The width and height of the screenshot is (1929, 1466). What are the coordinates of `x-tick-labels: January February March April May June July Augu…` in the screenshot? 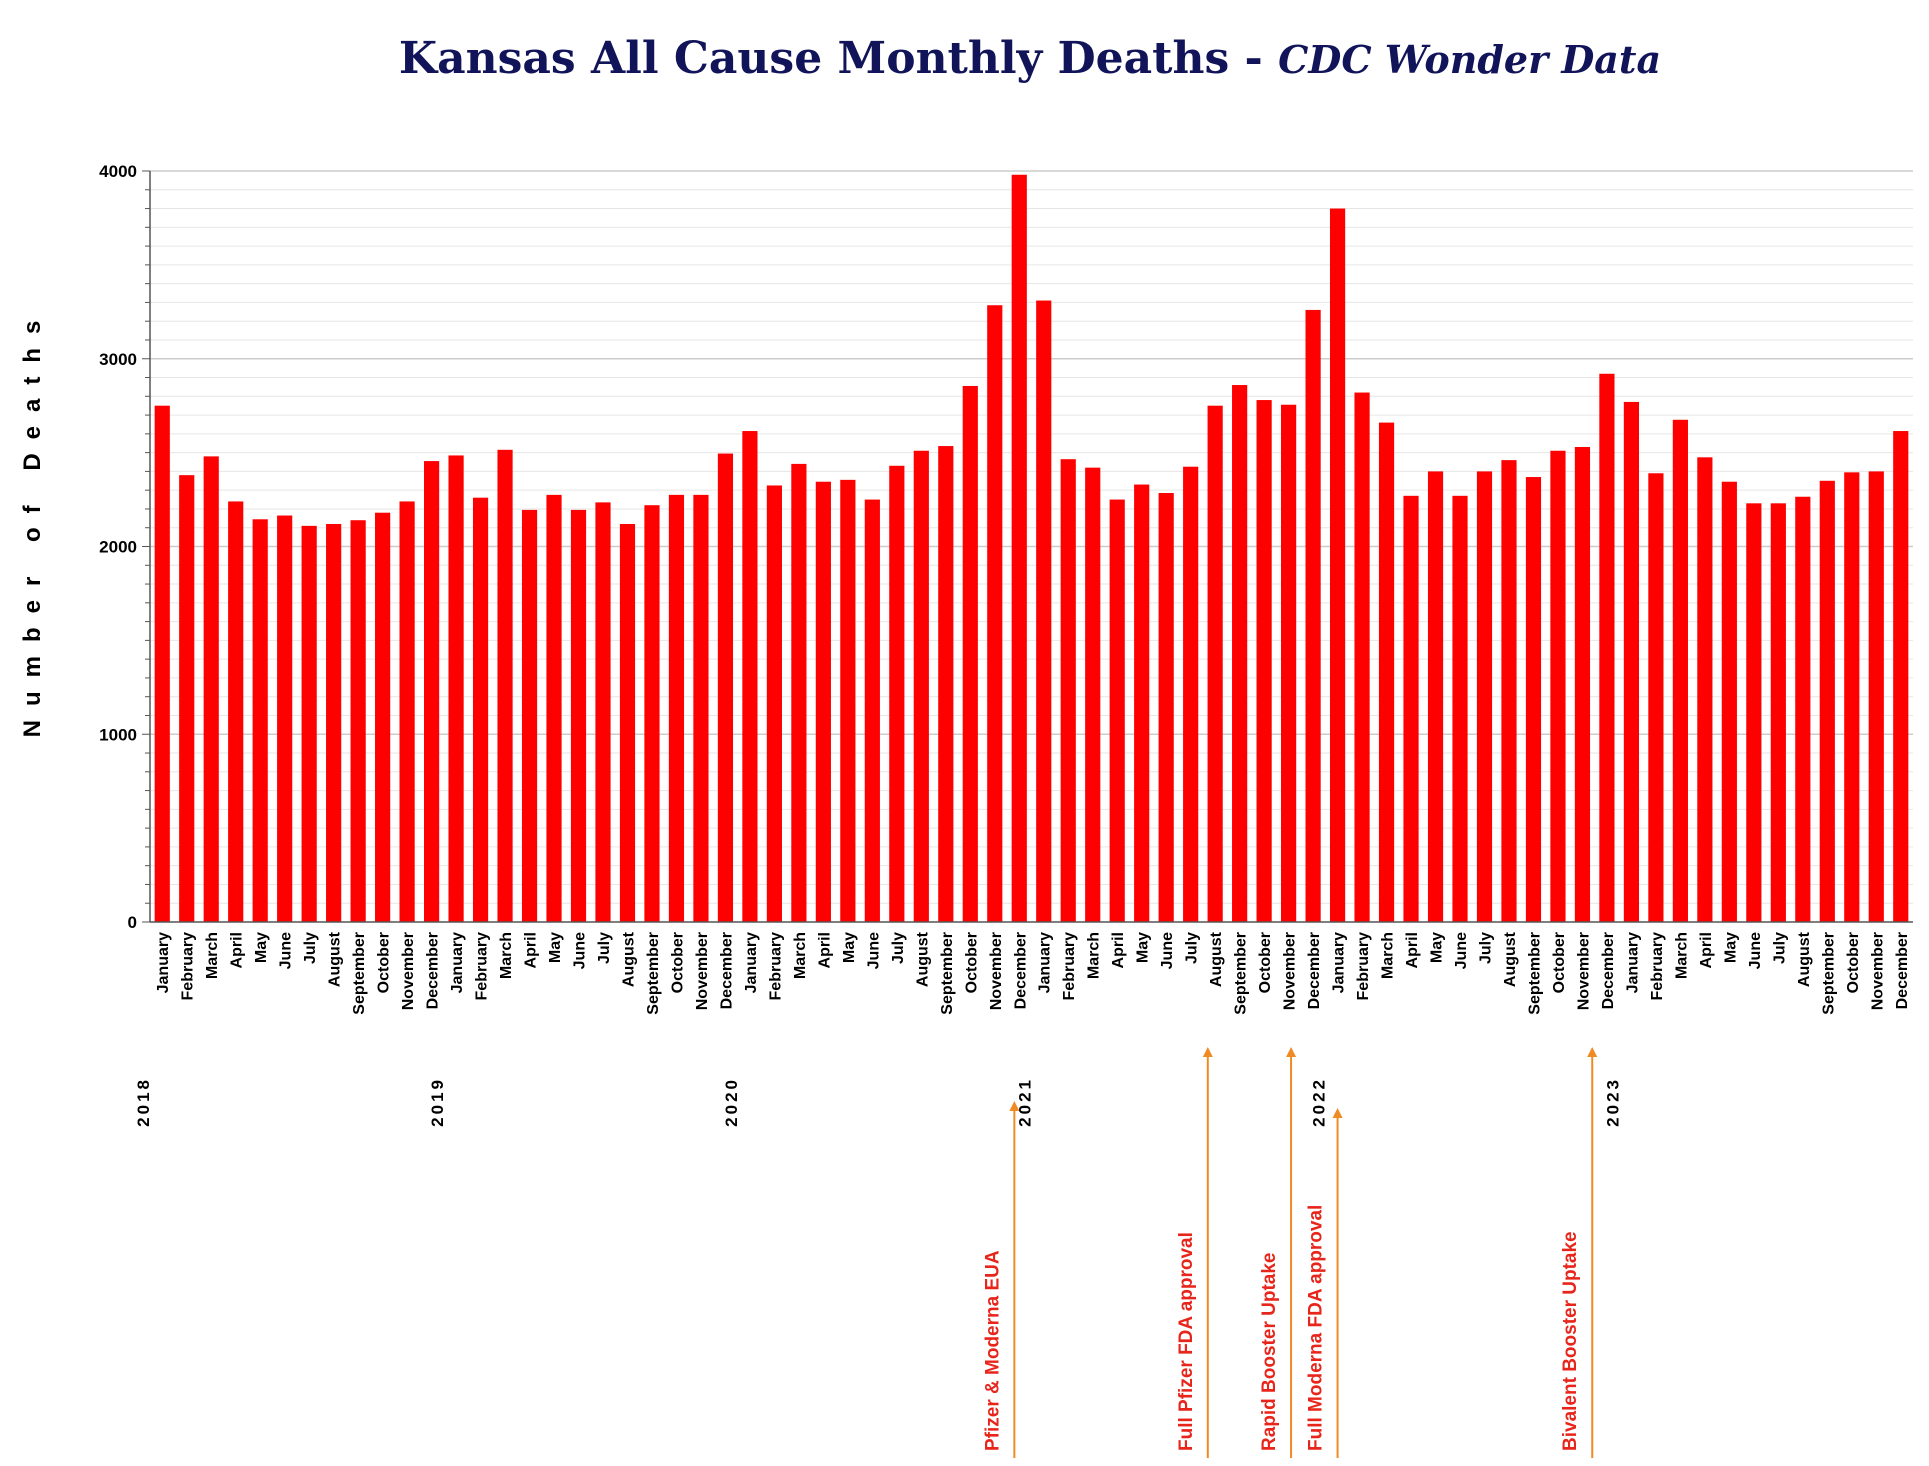 It's located at (1033, 972).